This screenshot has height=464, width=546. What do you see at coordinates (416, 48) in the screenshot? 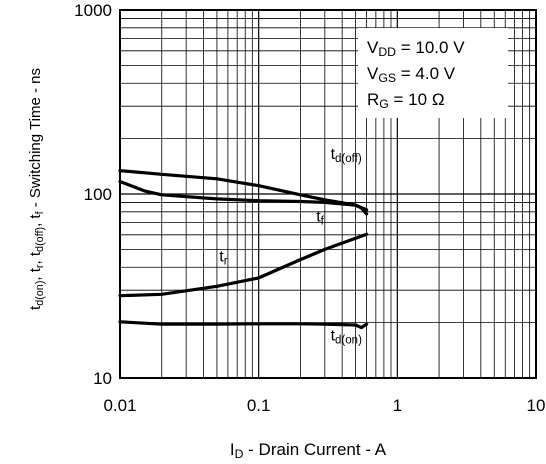
I see `condition-text: VDD = 10.0 V` at bounding box center [416, 48].